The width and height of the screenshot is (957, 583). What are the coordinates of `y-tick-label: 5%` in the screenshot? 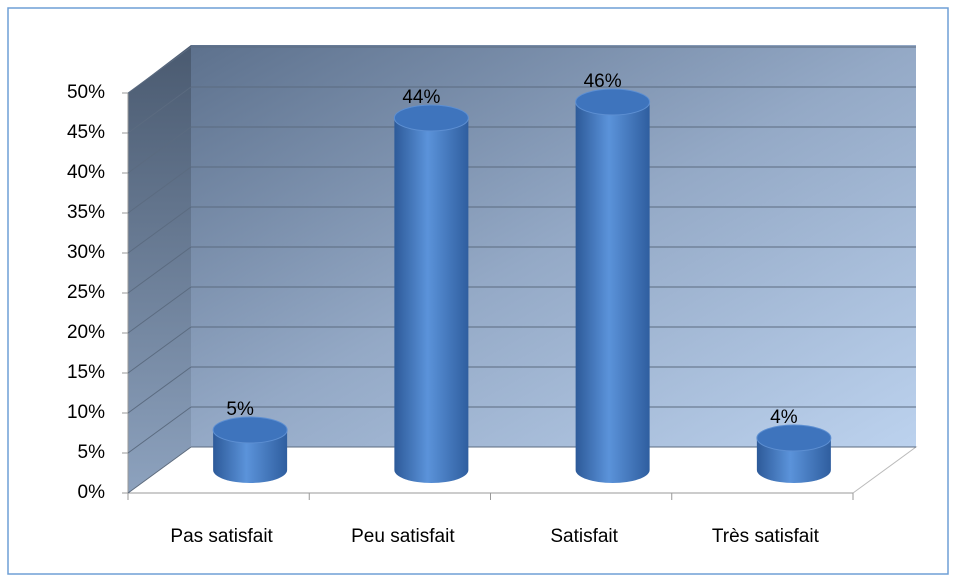 It's located at (92, 452).